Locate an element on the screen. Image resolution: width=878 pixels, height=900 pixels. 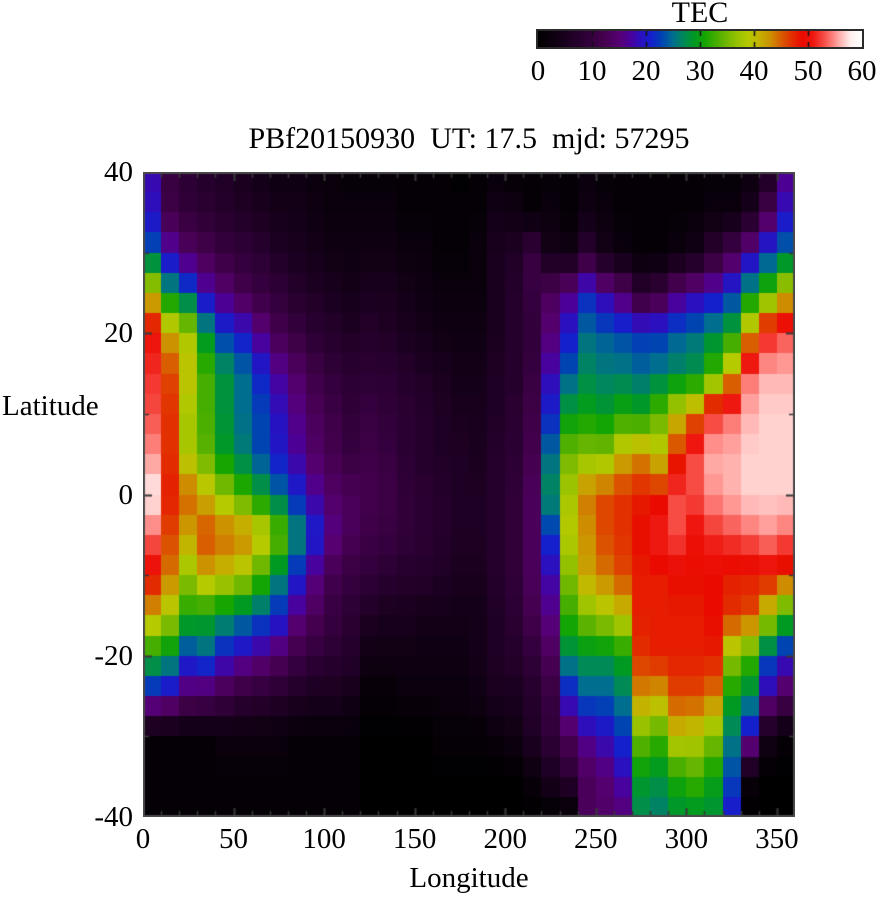
colorbar-tick-label: 30 is located at coordinates (700, 71).